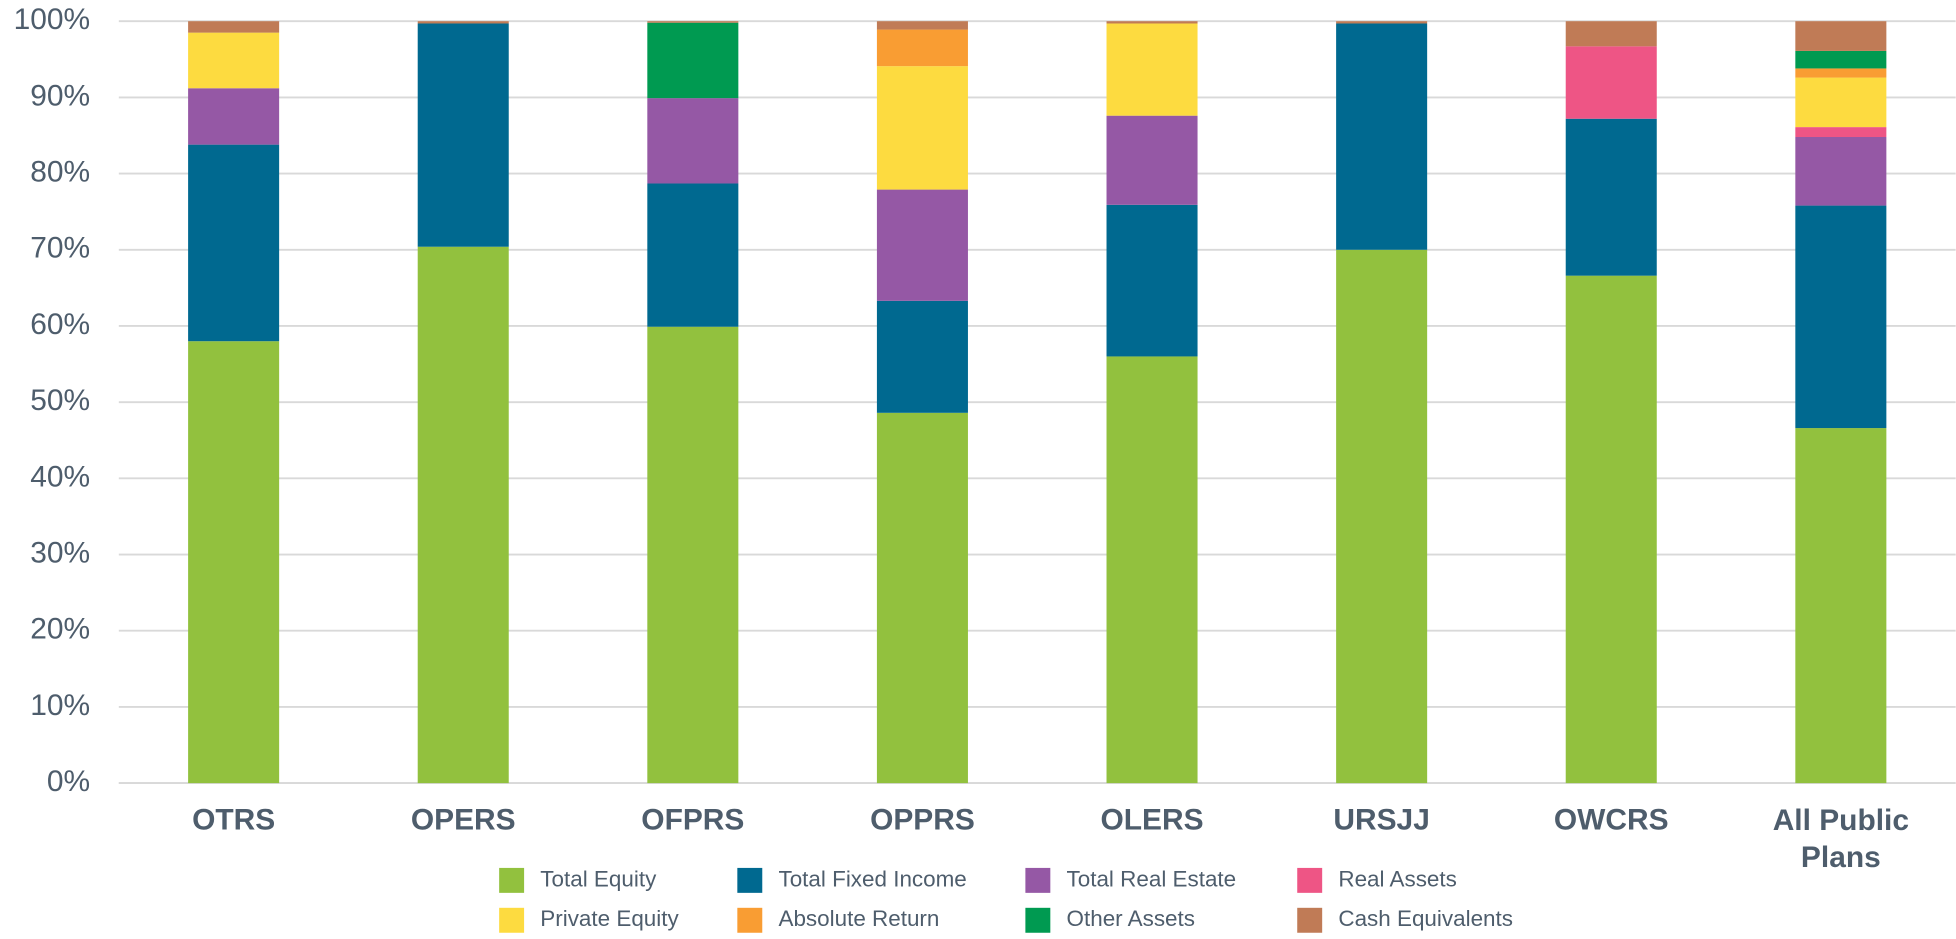 This screenshot has width=1956, height=939. Describe the element at coordinates (60, 552) in the screenshot. I see `y-tick-label: 30%` at that location.